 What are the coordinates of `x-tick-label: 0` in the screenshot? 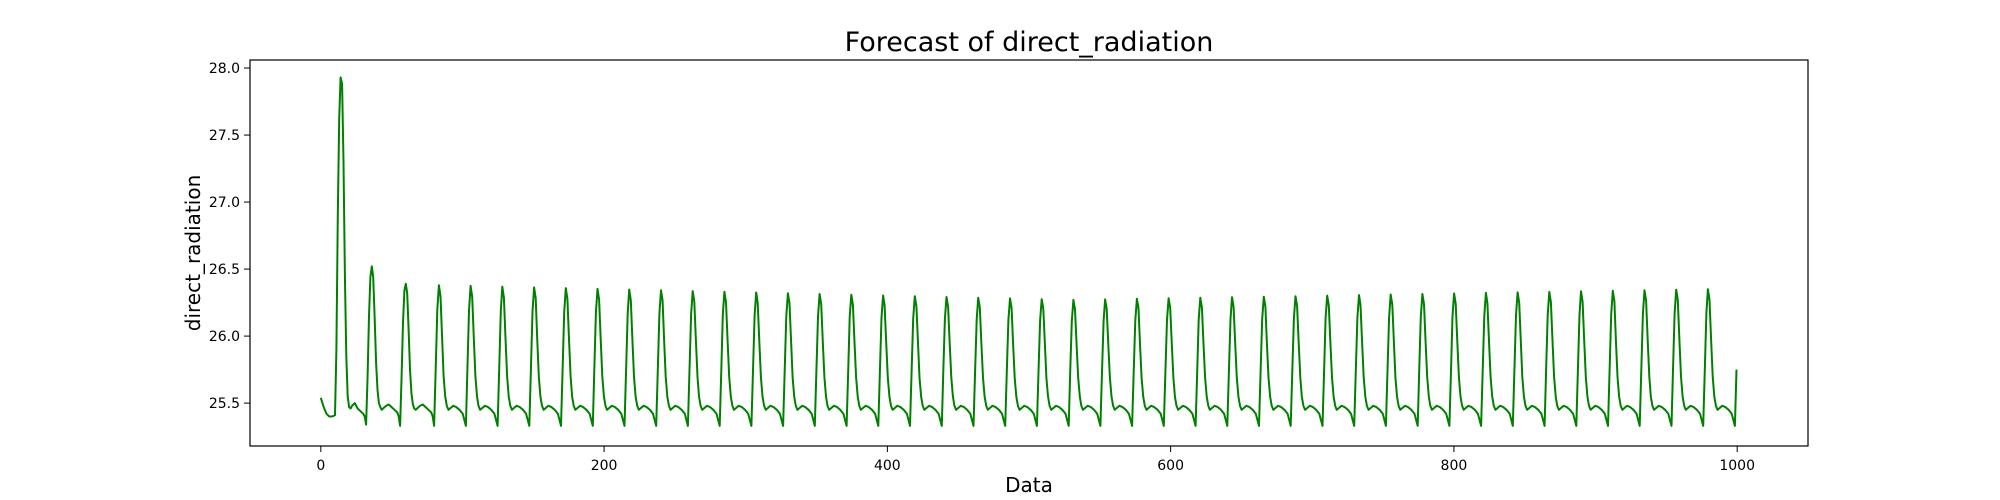 It's located at (320, 466).